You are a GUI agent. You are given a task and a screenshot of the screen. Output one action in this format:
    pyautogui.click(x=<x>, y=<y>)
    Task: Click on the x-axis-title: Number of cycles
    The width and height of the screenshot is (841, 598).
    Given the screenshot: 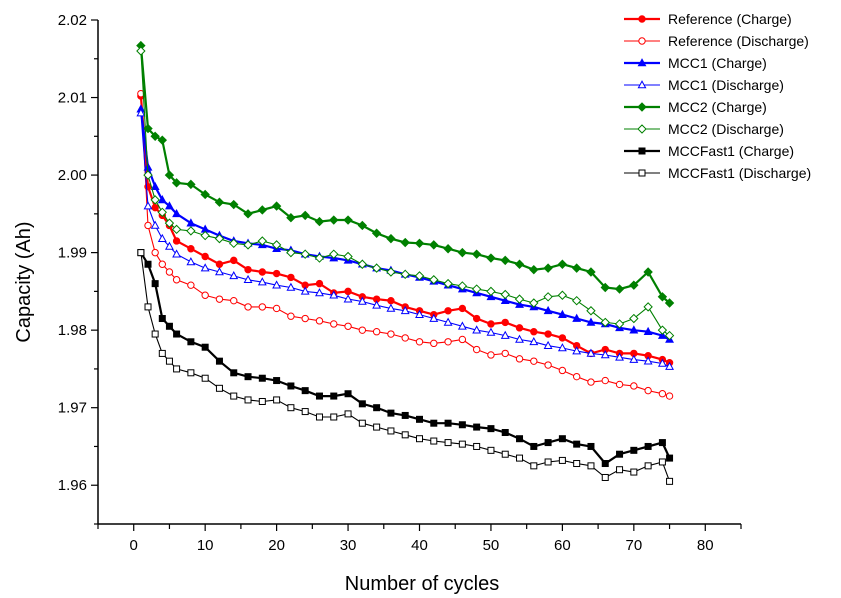 What is the action you would take?
    pyautogui.click(x=422, y=584)
    